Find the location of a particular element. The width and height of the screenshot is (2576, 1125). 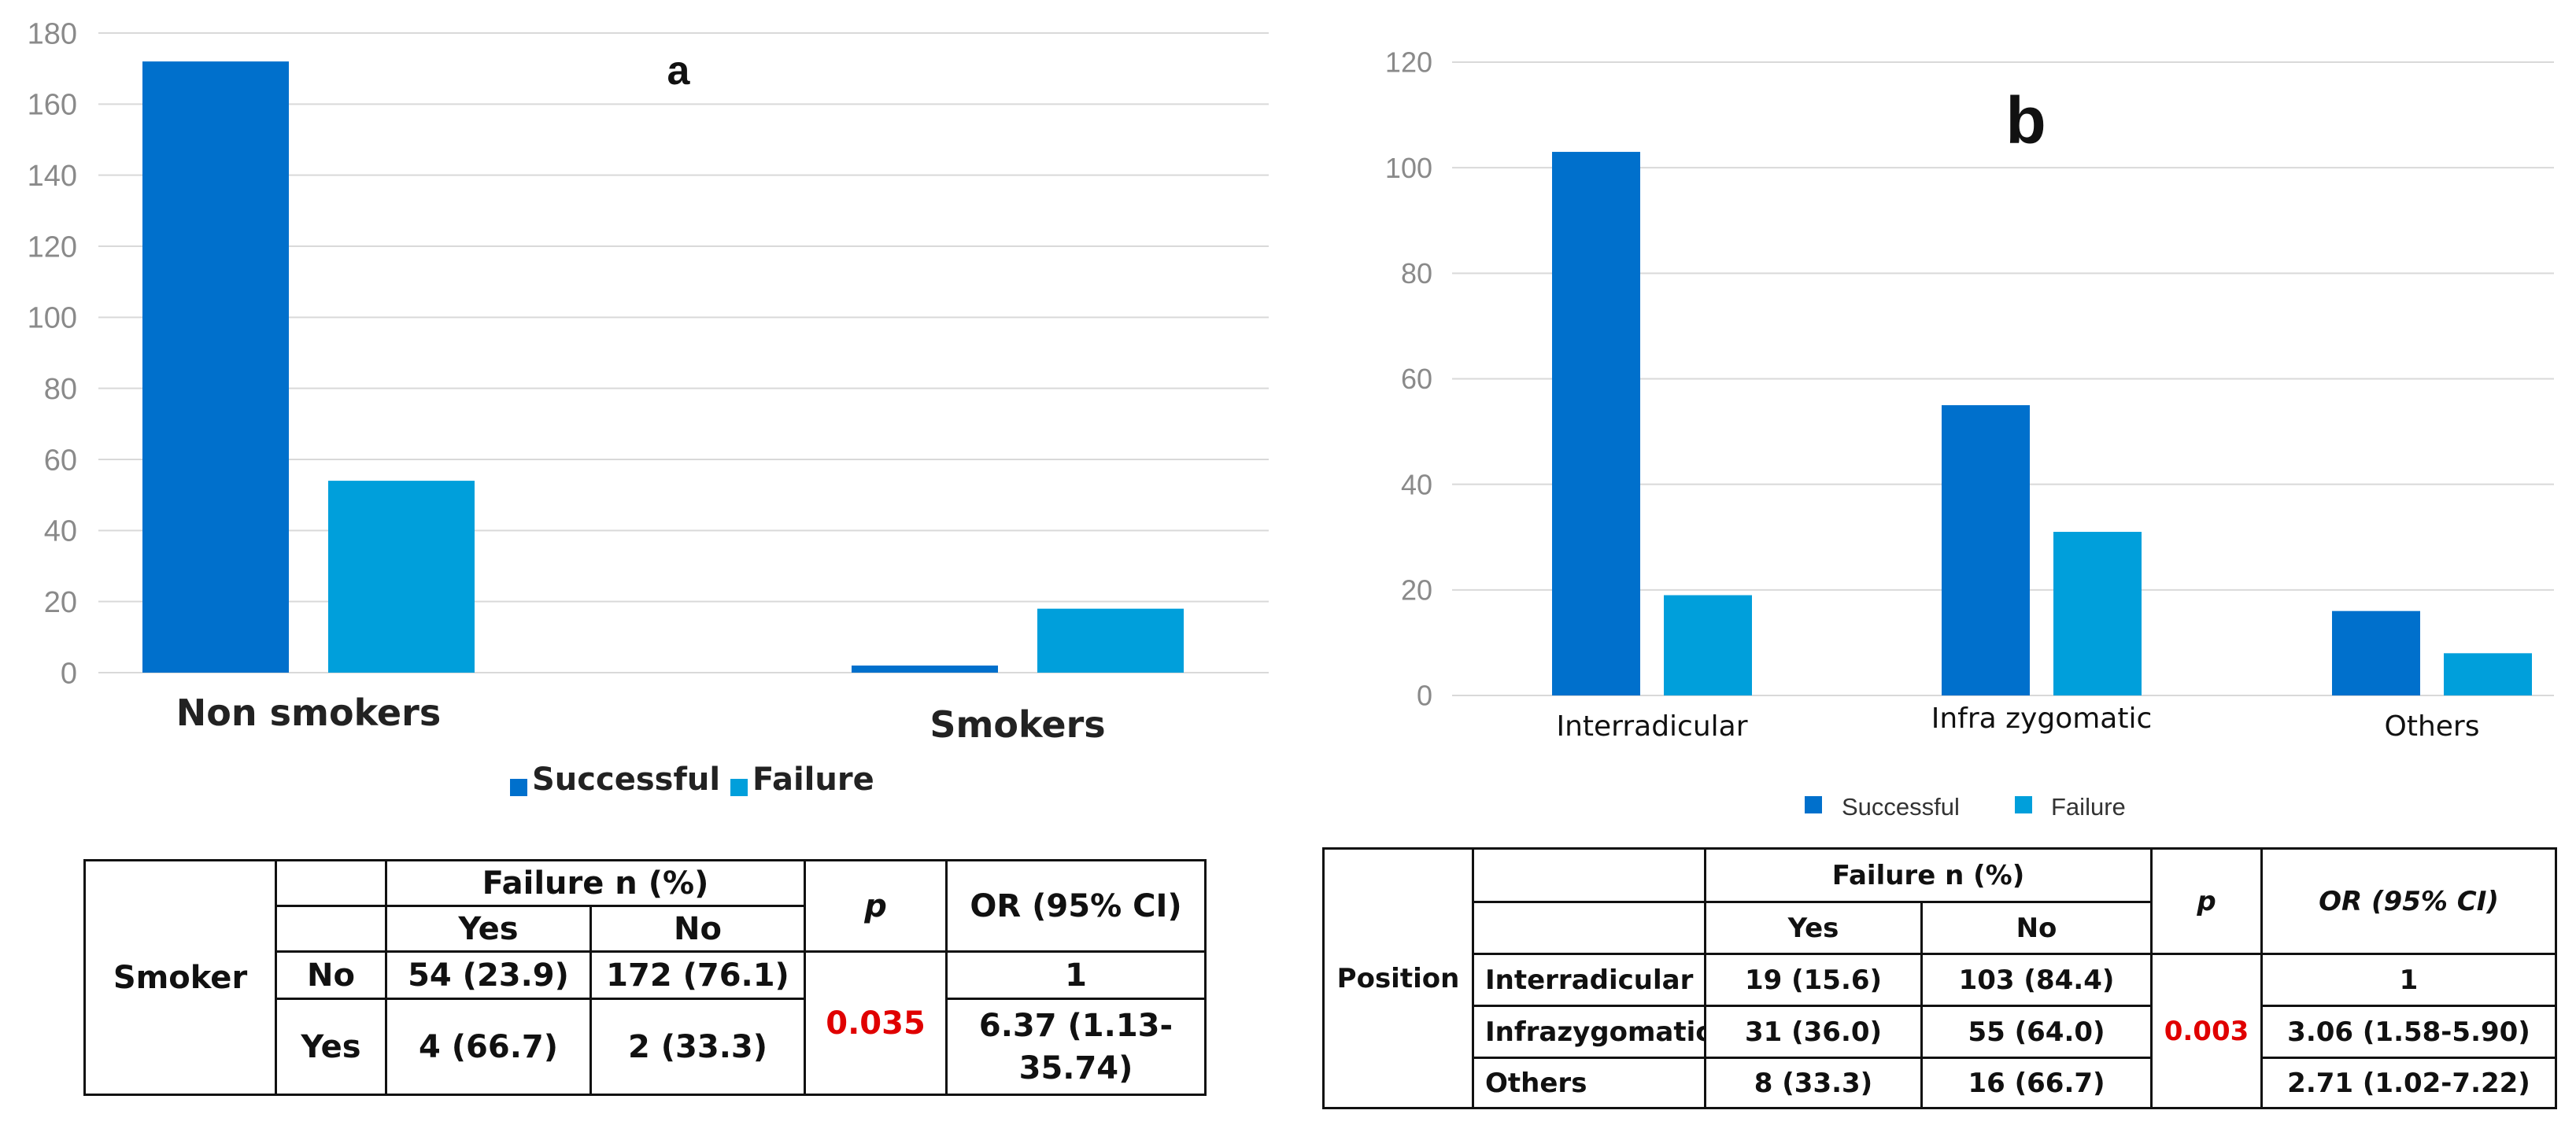

cell-no: 55 (64.0) is located at coordinates (2036, 1032).